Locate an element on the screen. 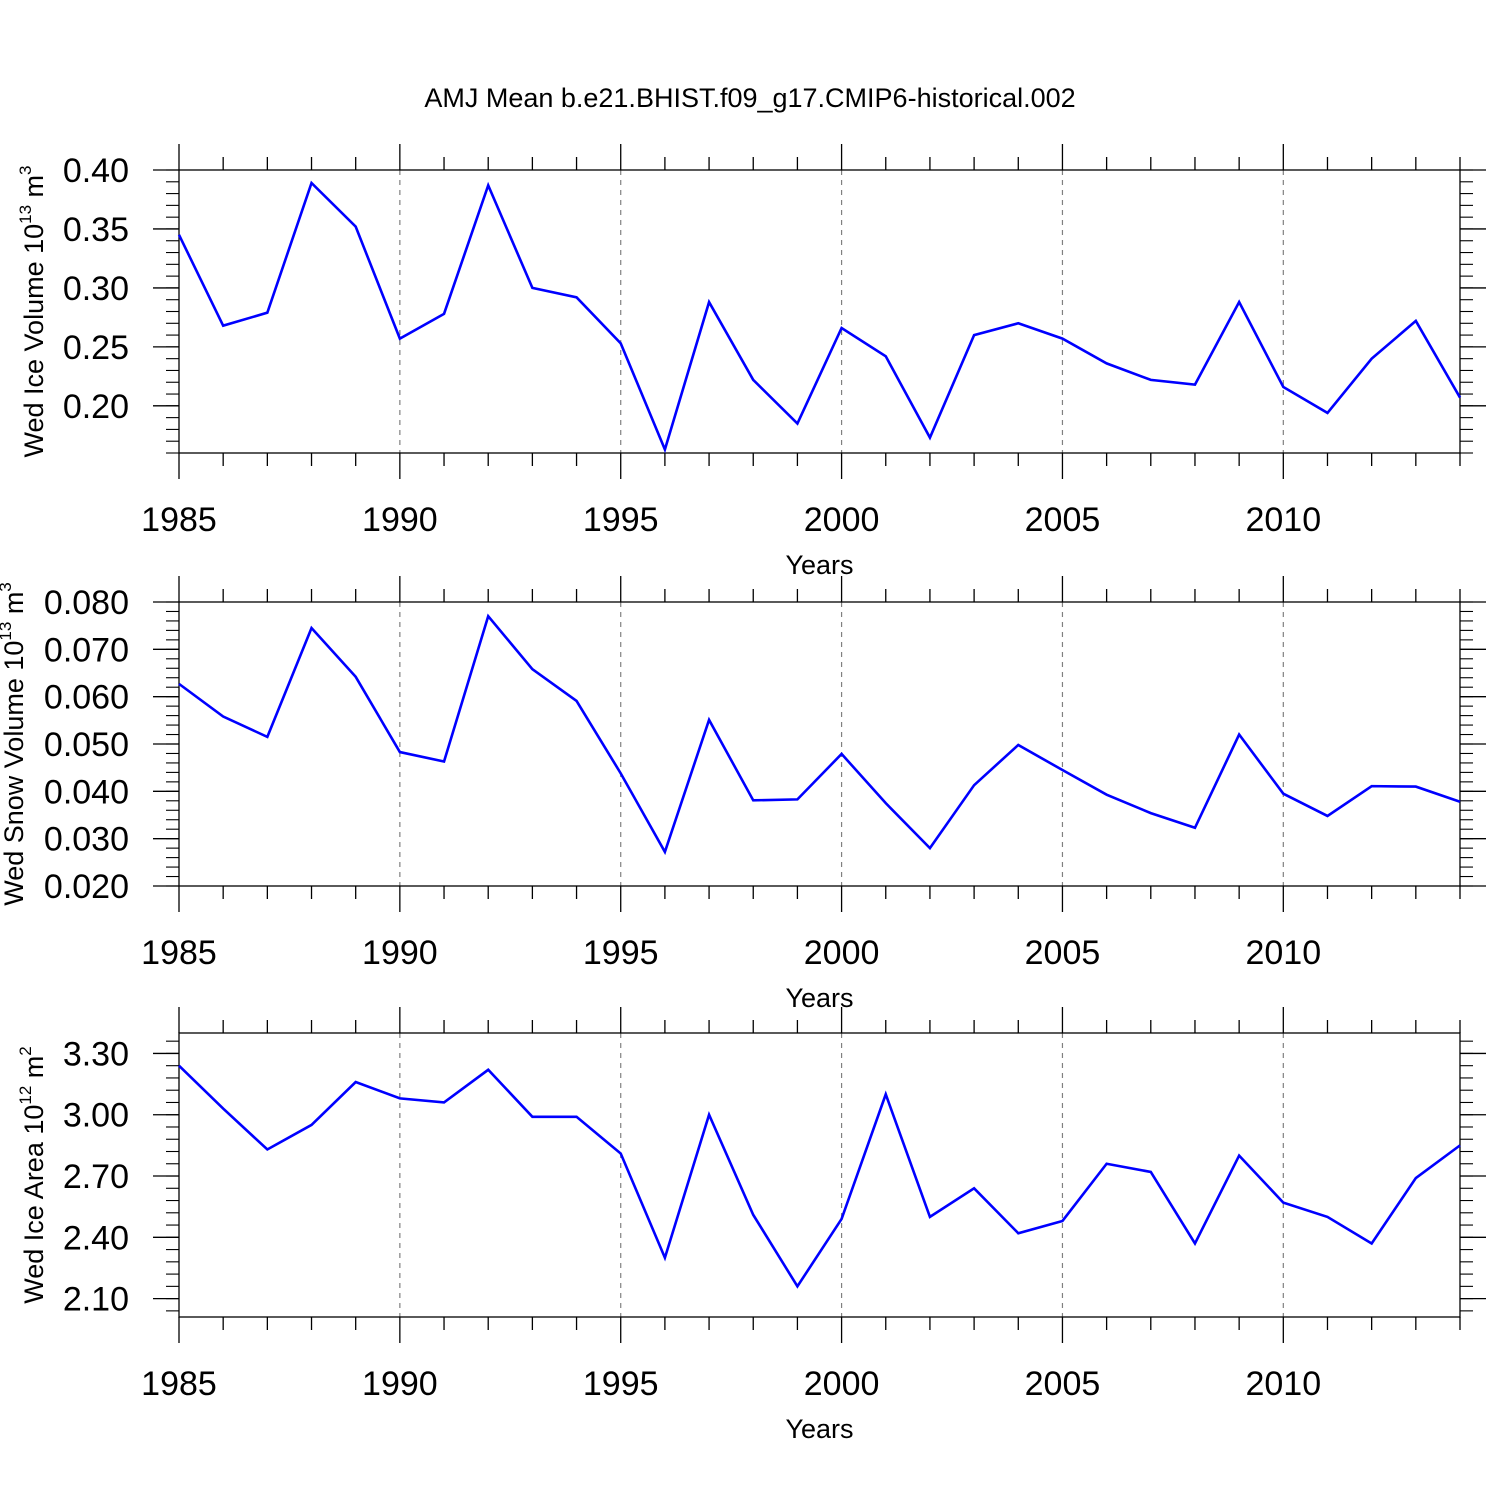 The image size is (1500, 1500). y-tick-label: 0.060 is located at coordinates (86, 698).